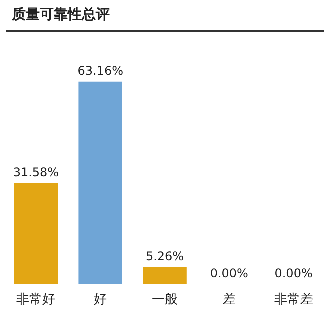 This screenshot has width=330, height=323. Describe the element at coordinates (36, 172) in the screenshot. I see `data-label: 31.58%` at that location.